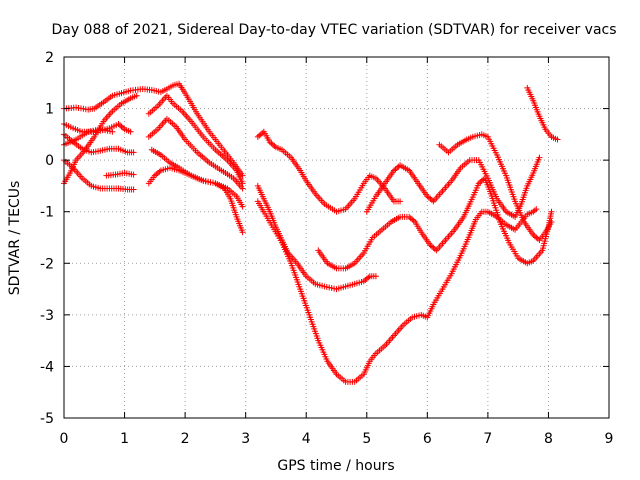  What do you see at coordinates (185, 439) in the screenshot?
I see `x-tick-label: 2` at bounding box center [185, 439].